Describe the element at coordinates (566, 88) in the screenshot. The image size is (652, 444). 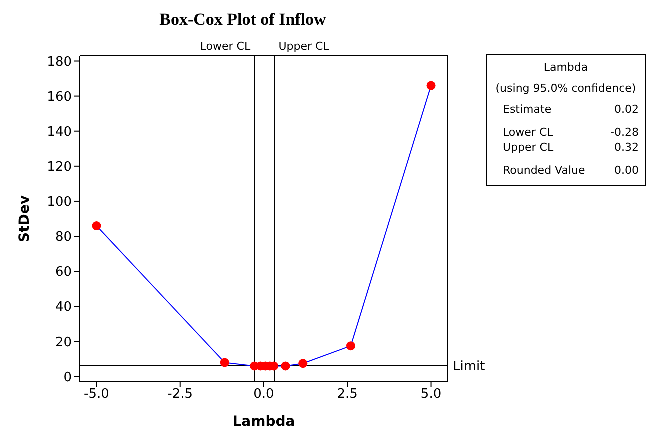
I see `text: (using 95.0% confidence)` at that location.